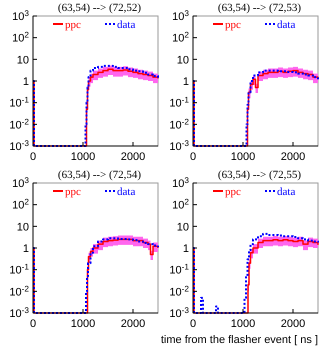 The width and height of the screenshot is (320, 350). I want to click on x-axis-title: time from the flasher event [ ns ], so click(239, 340).